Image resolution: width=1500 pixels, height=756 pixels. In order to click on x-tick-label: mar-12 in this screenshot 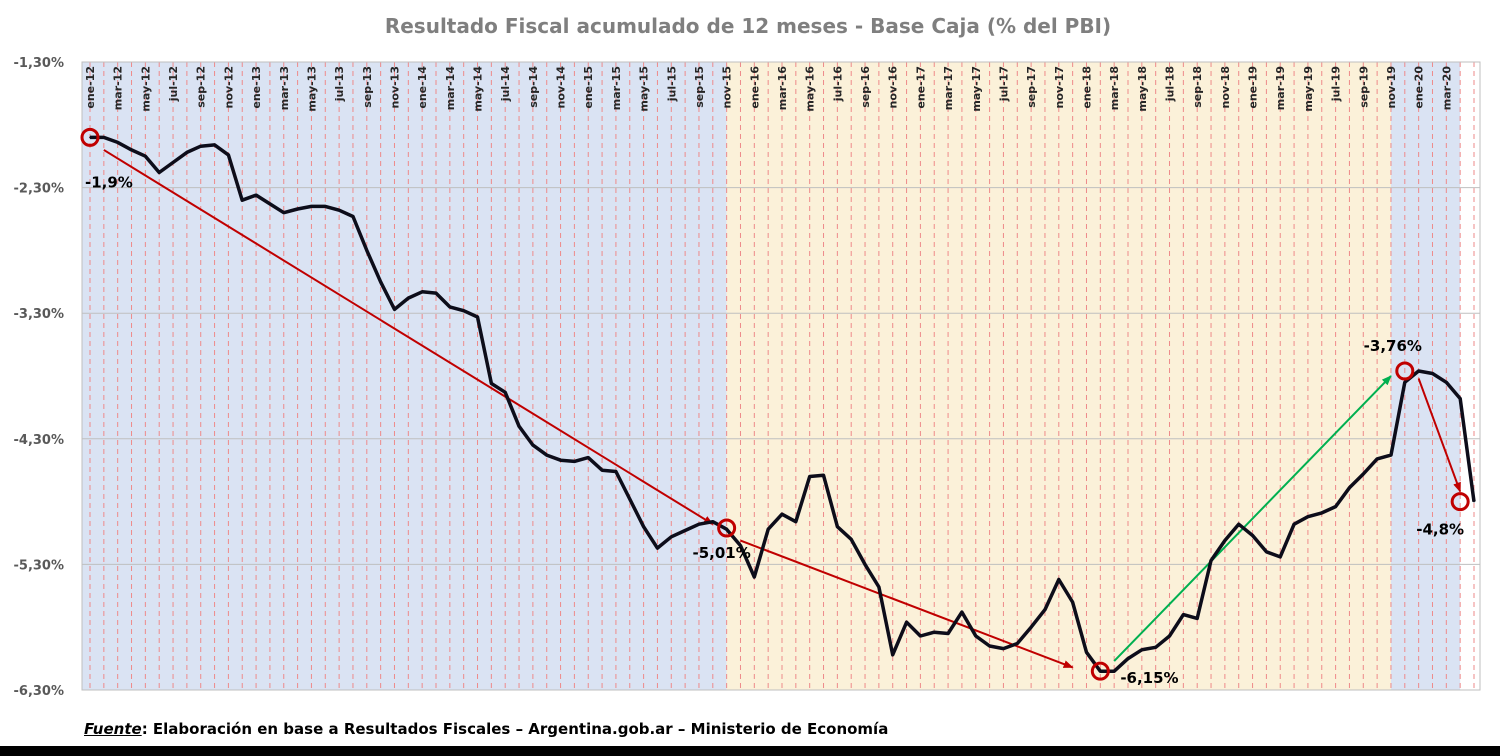, I will do `click(118, 88)`.